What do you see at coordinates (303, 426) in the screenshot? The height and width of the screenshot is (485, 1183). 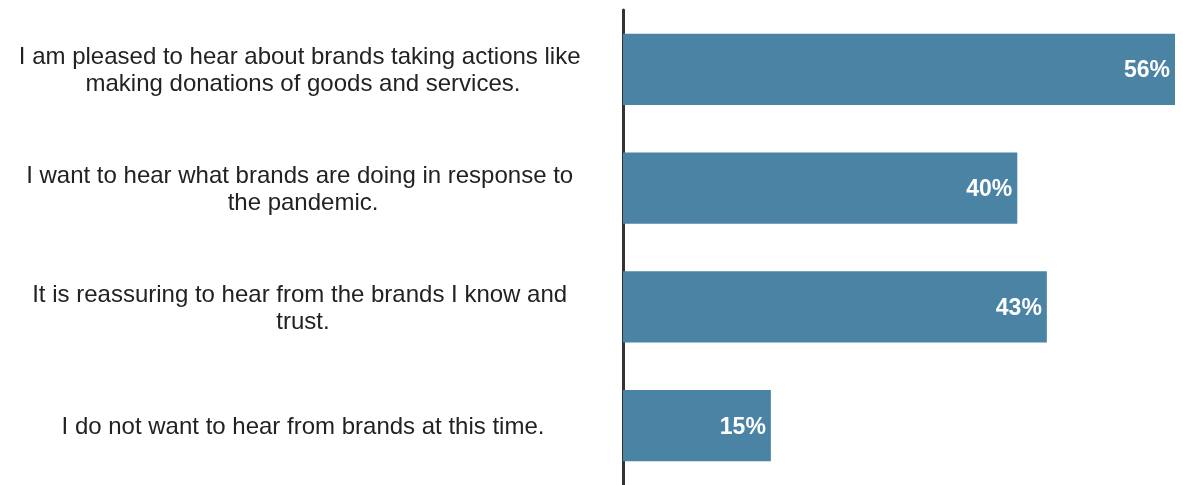 I see `y-tick-label: I do not want to hear from brands at this time.` at bounding box center [303, 426].